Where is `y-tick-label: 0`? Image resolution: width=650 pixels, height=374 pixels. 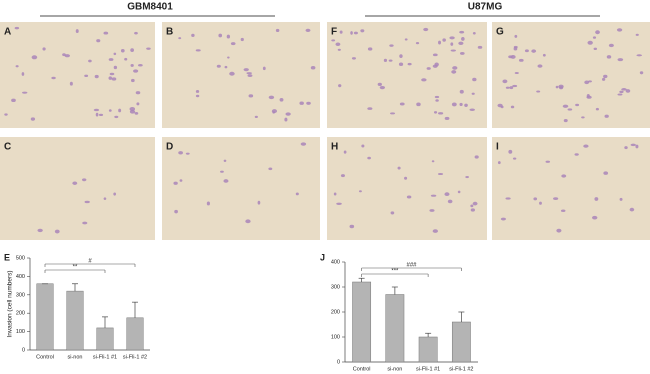 y-tick-label: 0 is located at coordinates (23, 350).